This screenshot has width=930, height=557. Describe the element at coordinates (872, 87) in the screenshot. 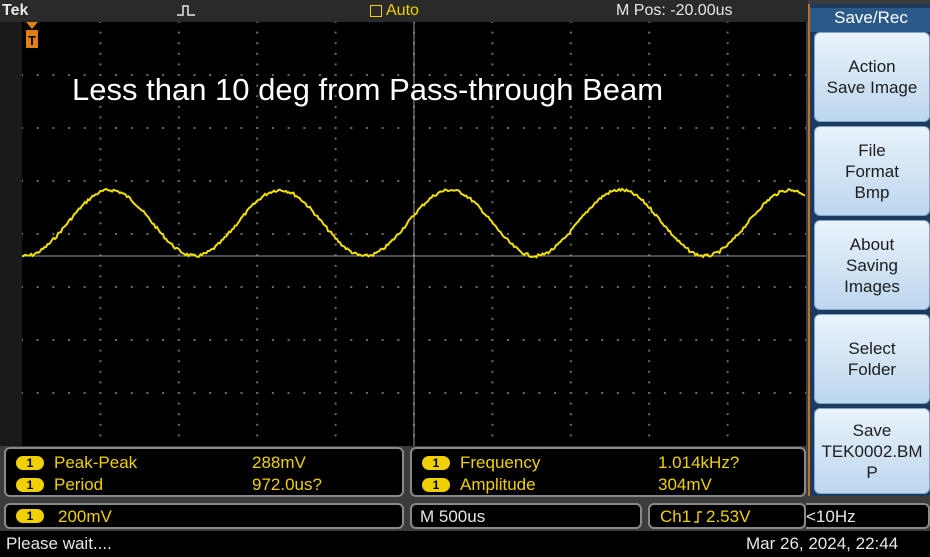

I see `button-line: Save Image` at that location.